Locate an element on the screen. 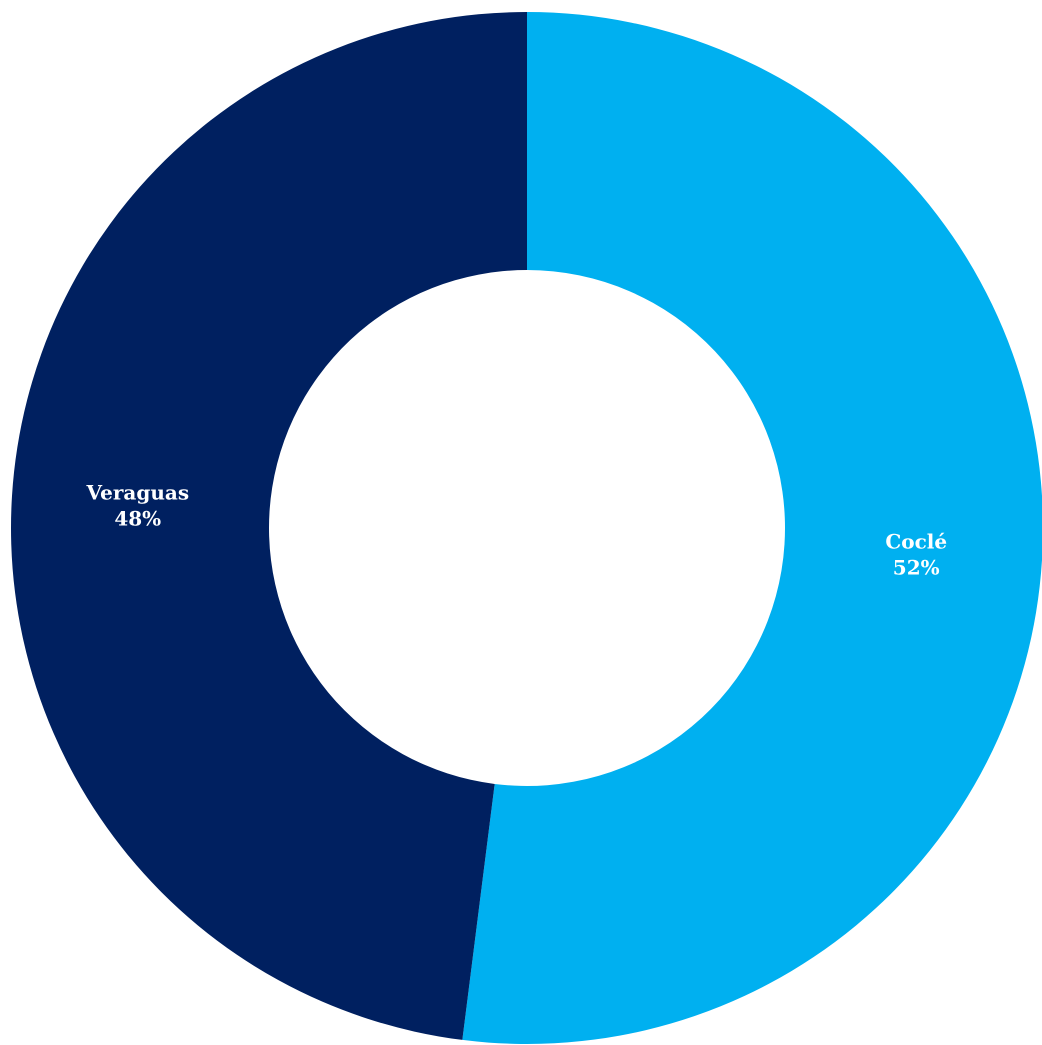  data-label-category-cocle: Coclé is located at coordinates (916, 541).